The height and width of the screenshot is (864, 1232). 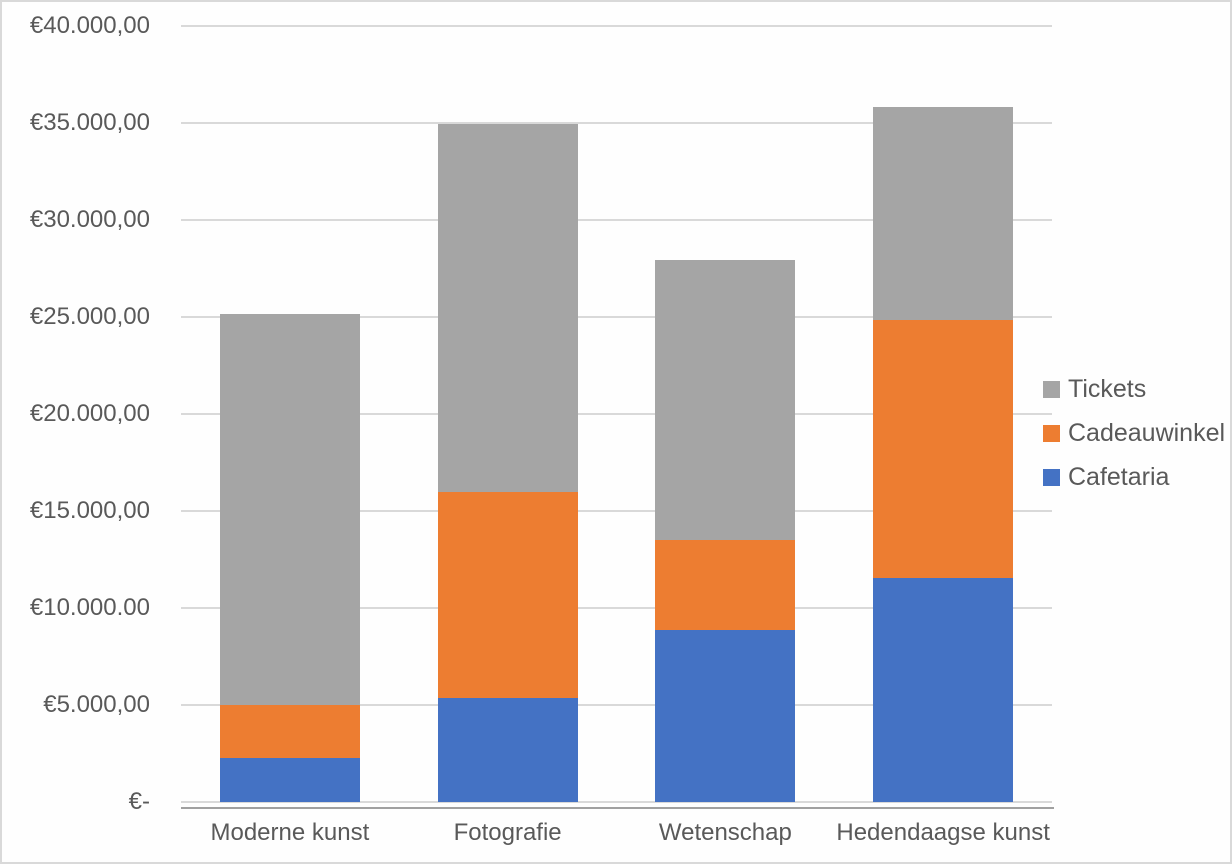 What do you see at coordinates (725, 832) in the screenshot?
I see `x-tick-label-wetenschap: Wetenschap` at bounding box center [725, 832].